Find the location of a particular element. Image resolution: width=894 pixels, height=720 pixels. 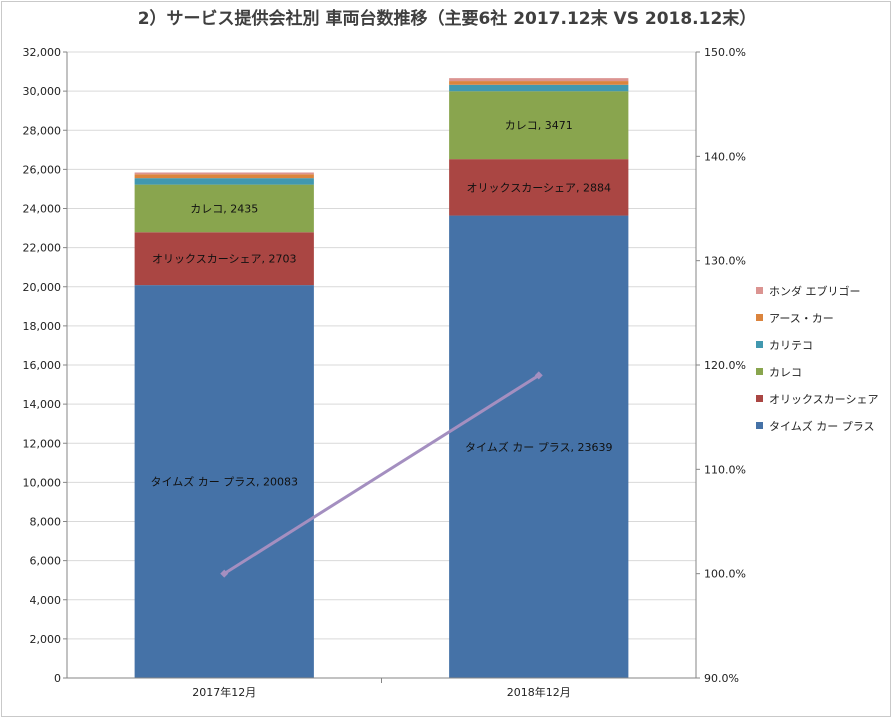

legend-label: ホンダ エブリゴー is located at coordinates (815, 291).